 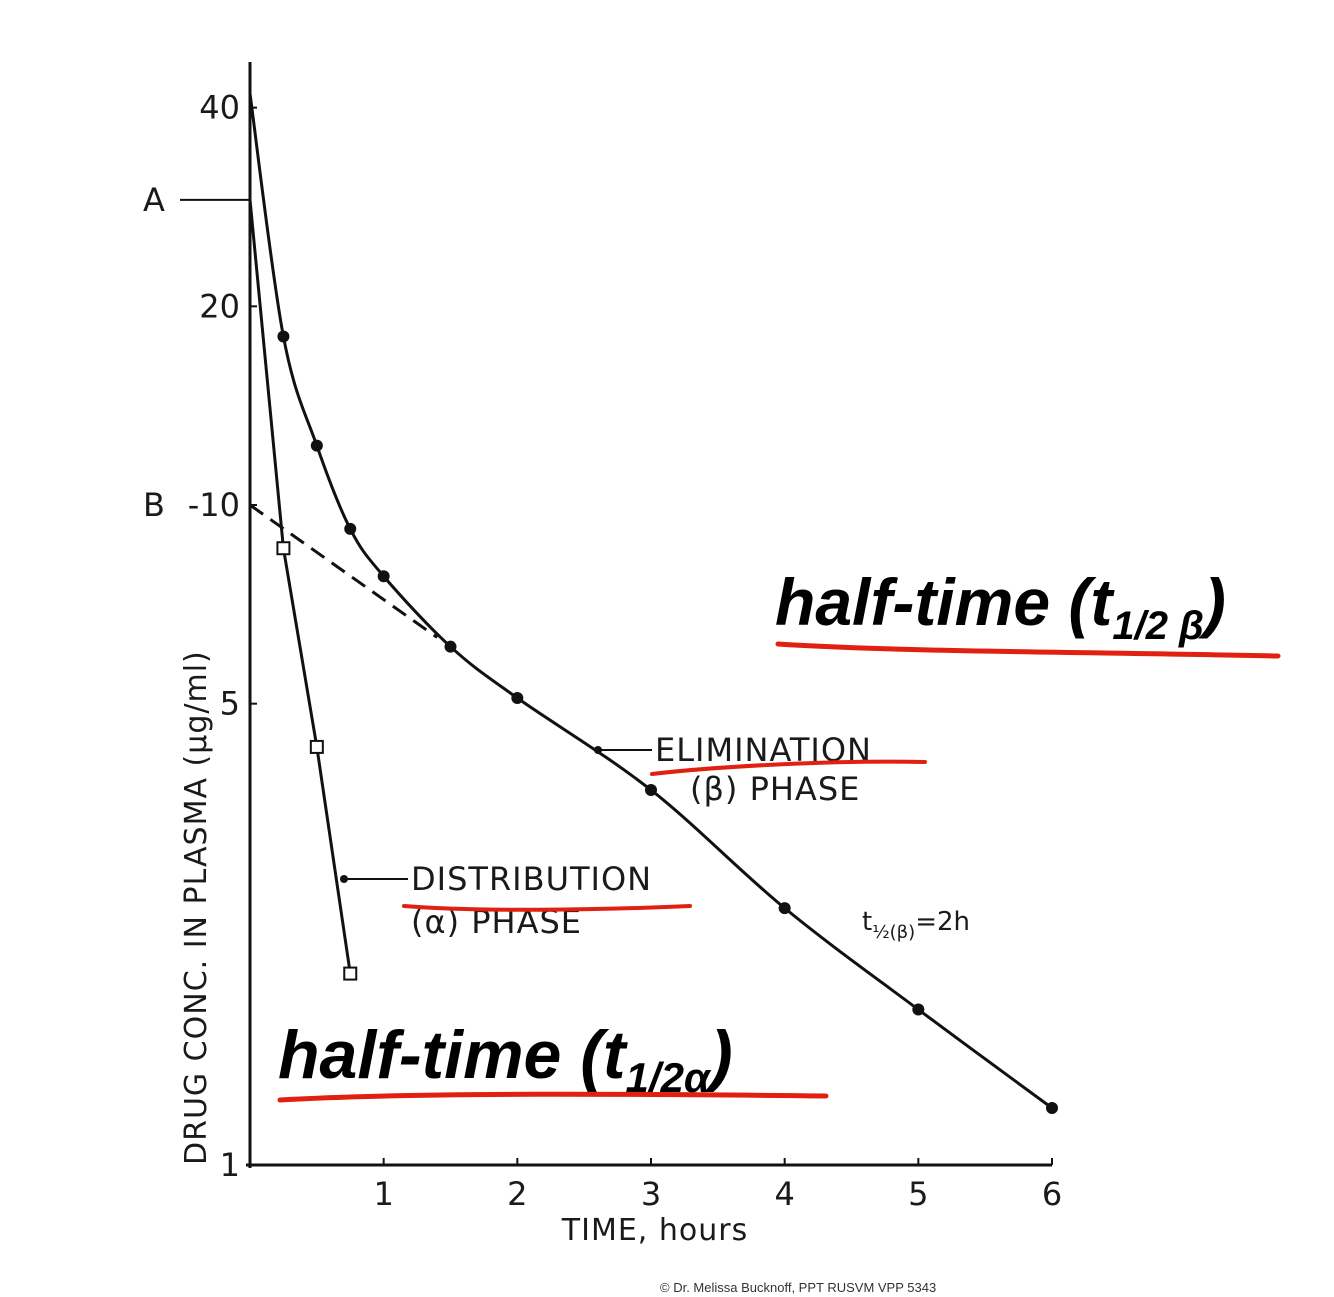 What do you see at coordinates (214, 505) in the screenshot?
I see `y-tick-label-10: -10` at bounding box center [214, 505].